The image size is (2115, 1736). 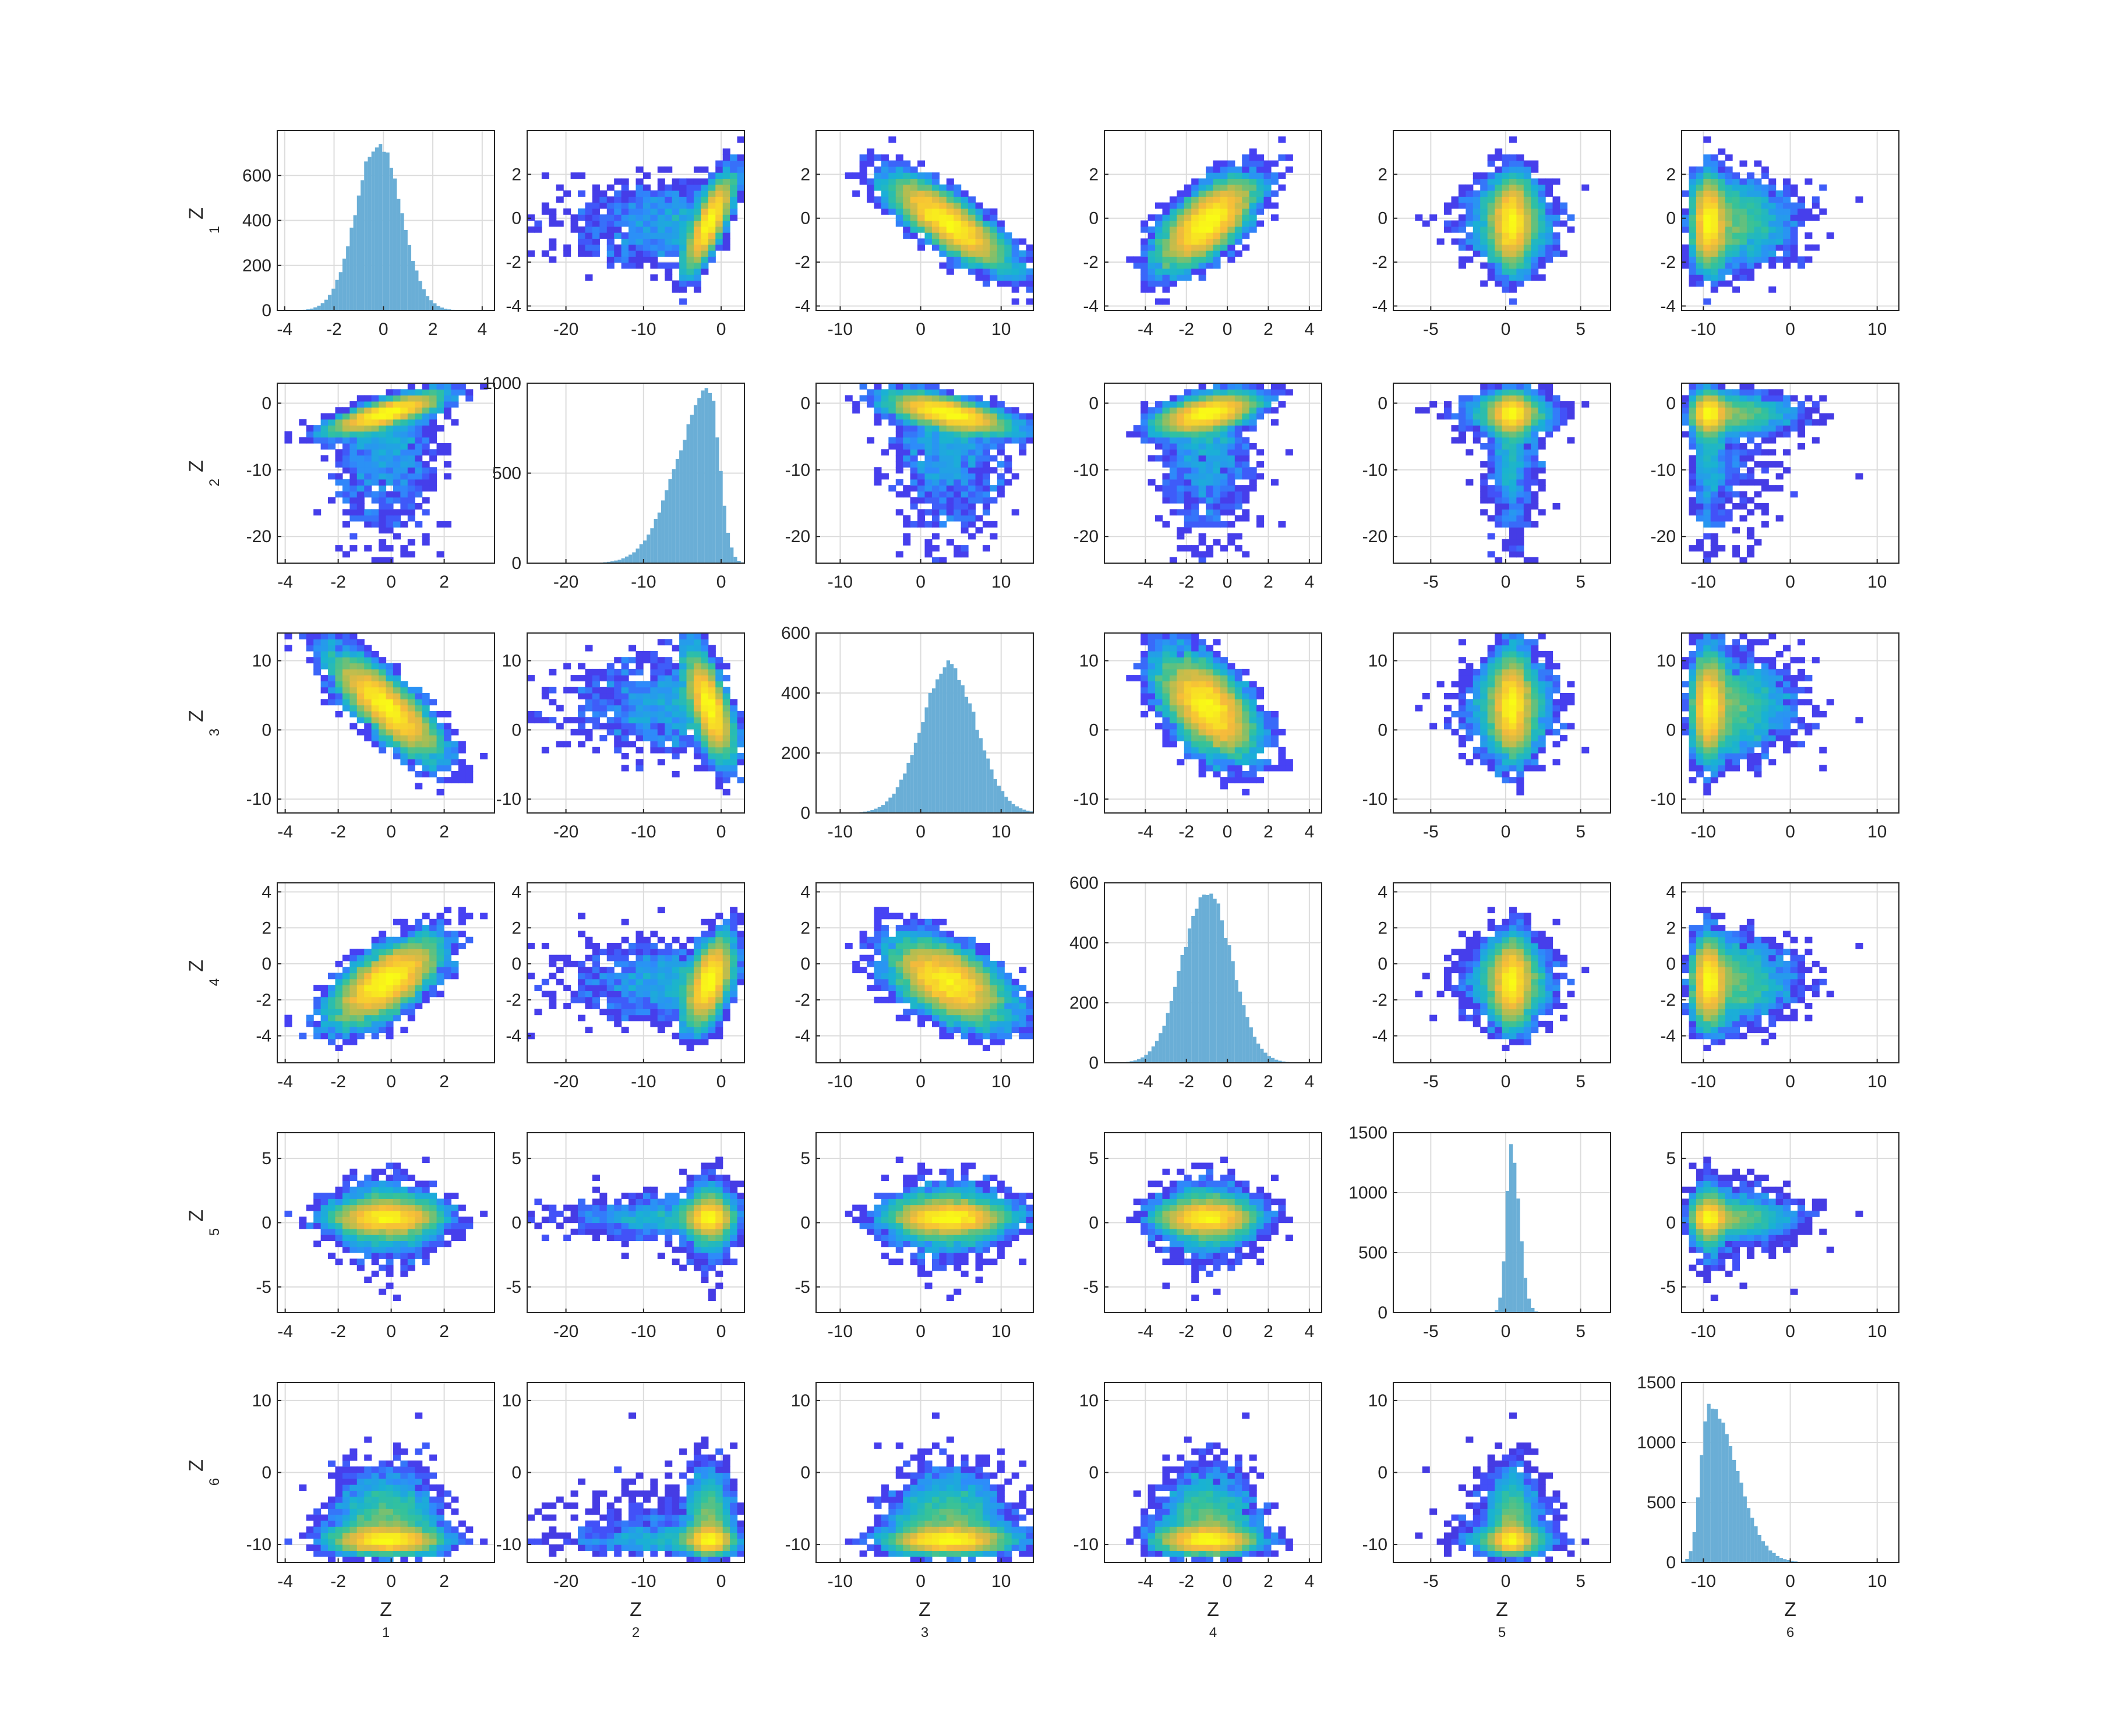 What do you see at coordinates (805, 174) in the screenshot?
I see `panel-r1-c3-ytick-label: 2` at bounding box center [805, 174].